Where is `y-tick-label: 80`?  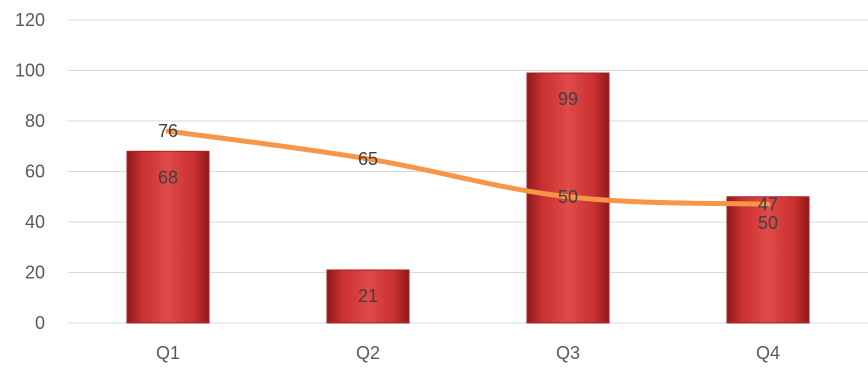
y-tick-label: 80 is located at coordinates (35, 121).